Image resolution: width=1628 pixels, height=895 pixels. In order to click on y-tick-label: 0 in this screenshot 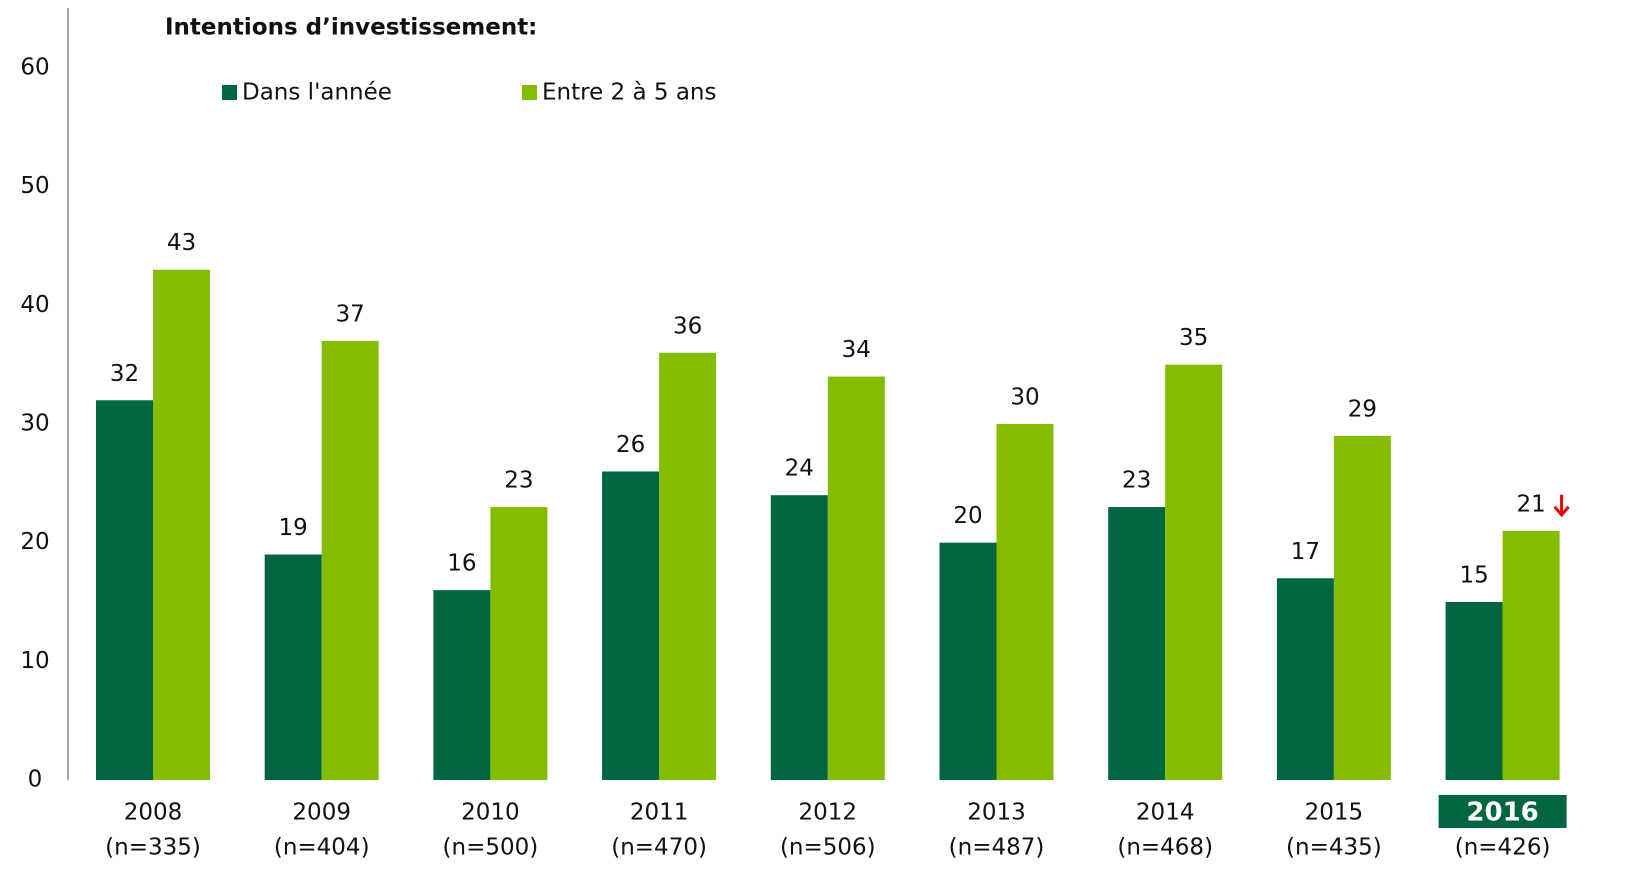, I will do `click(35, 780)`.